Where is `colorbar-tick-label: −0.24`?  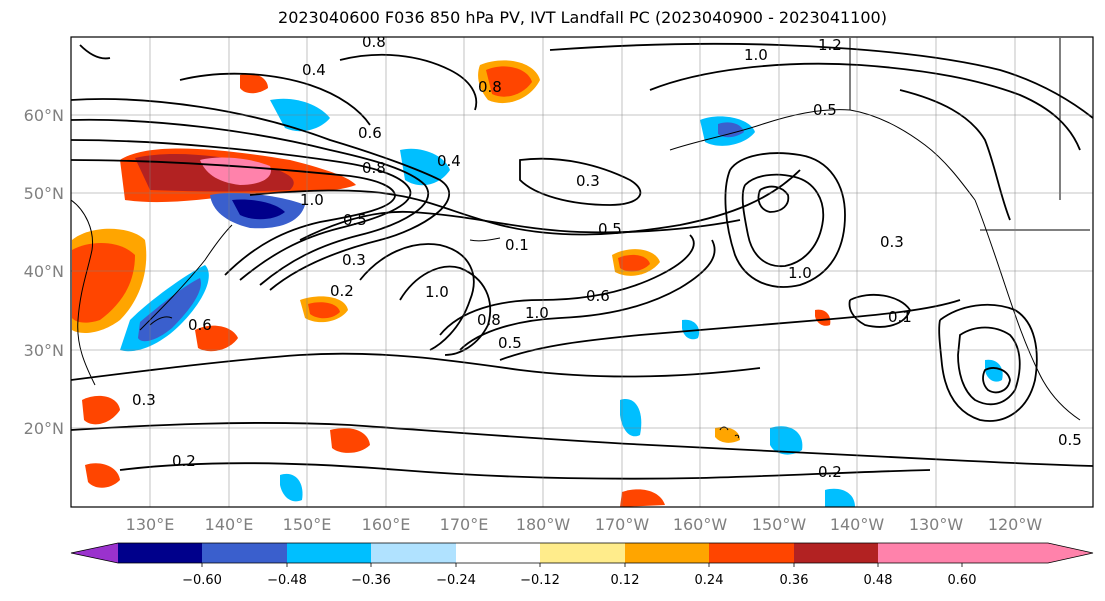
colorbar-tick-label: −0.24 is located at coordinates (456, 580).